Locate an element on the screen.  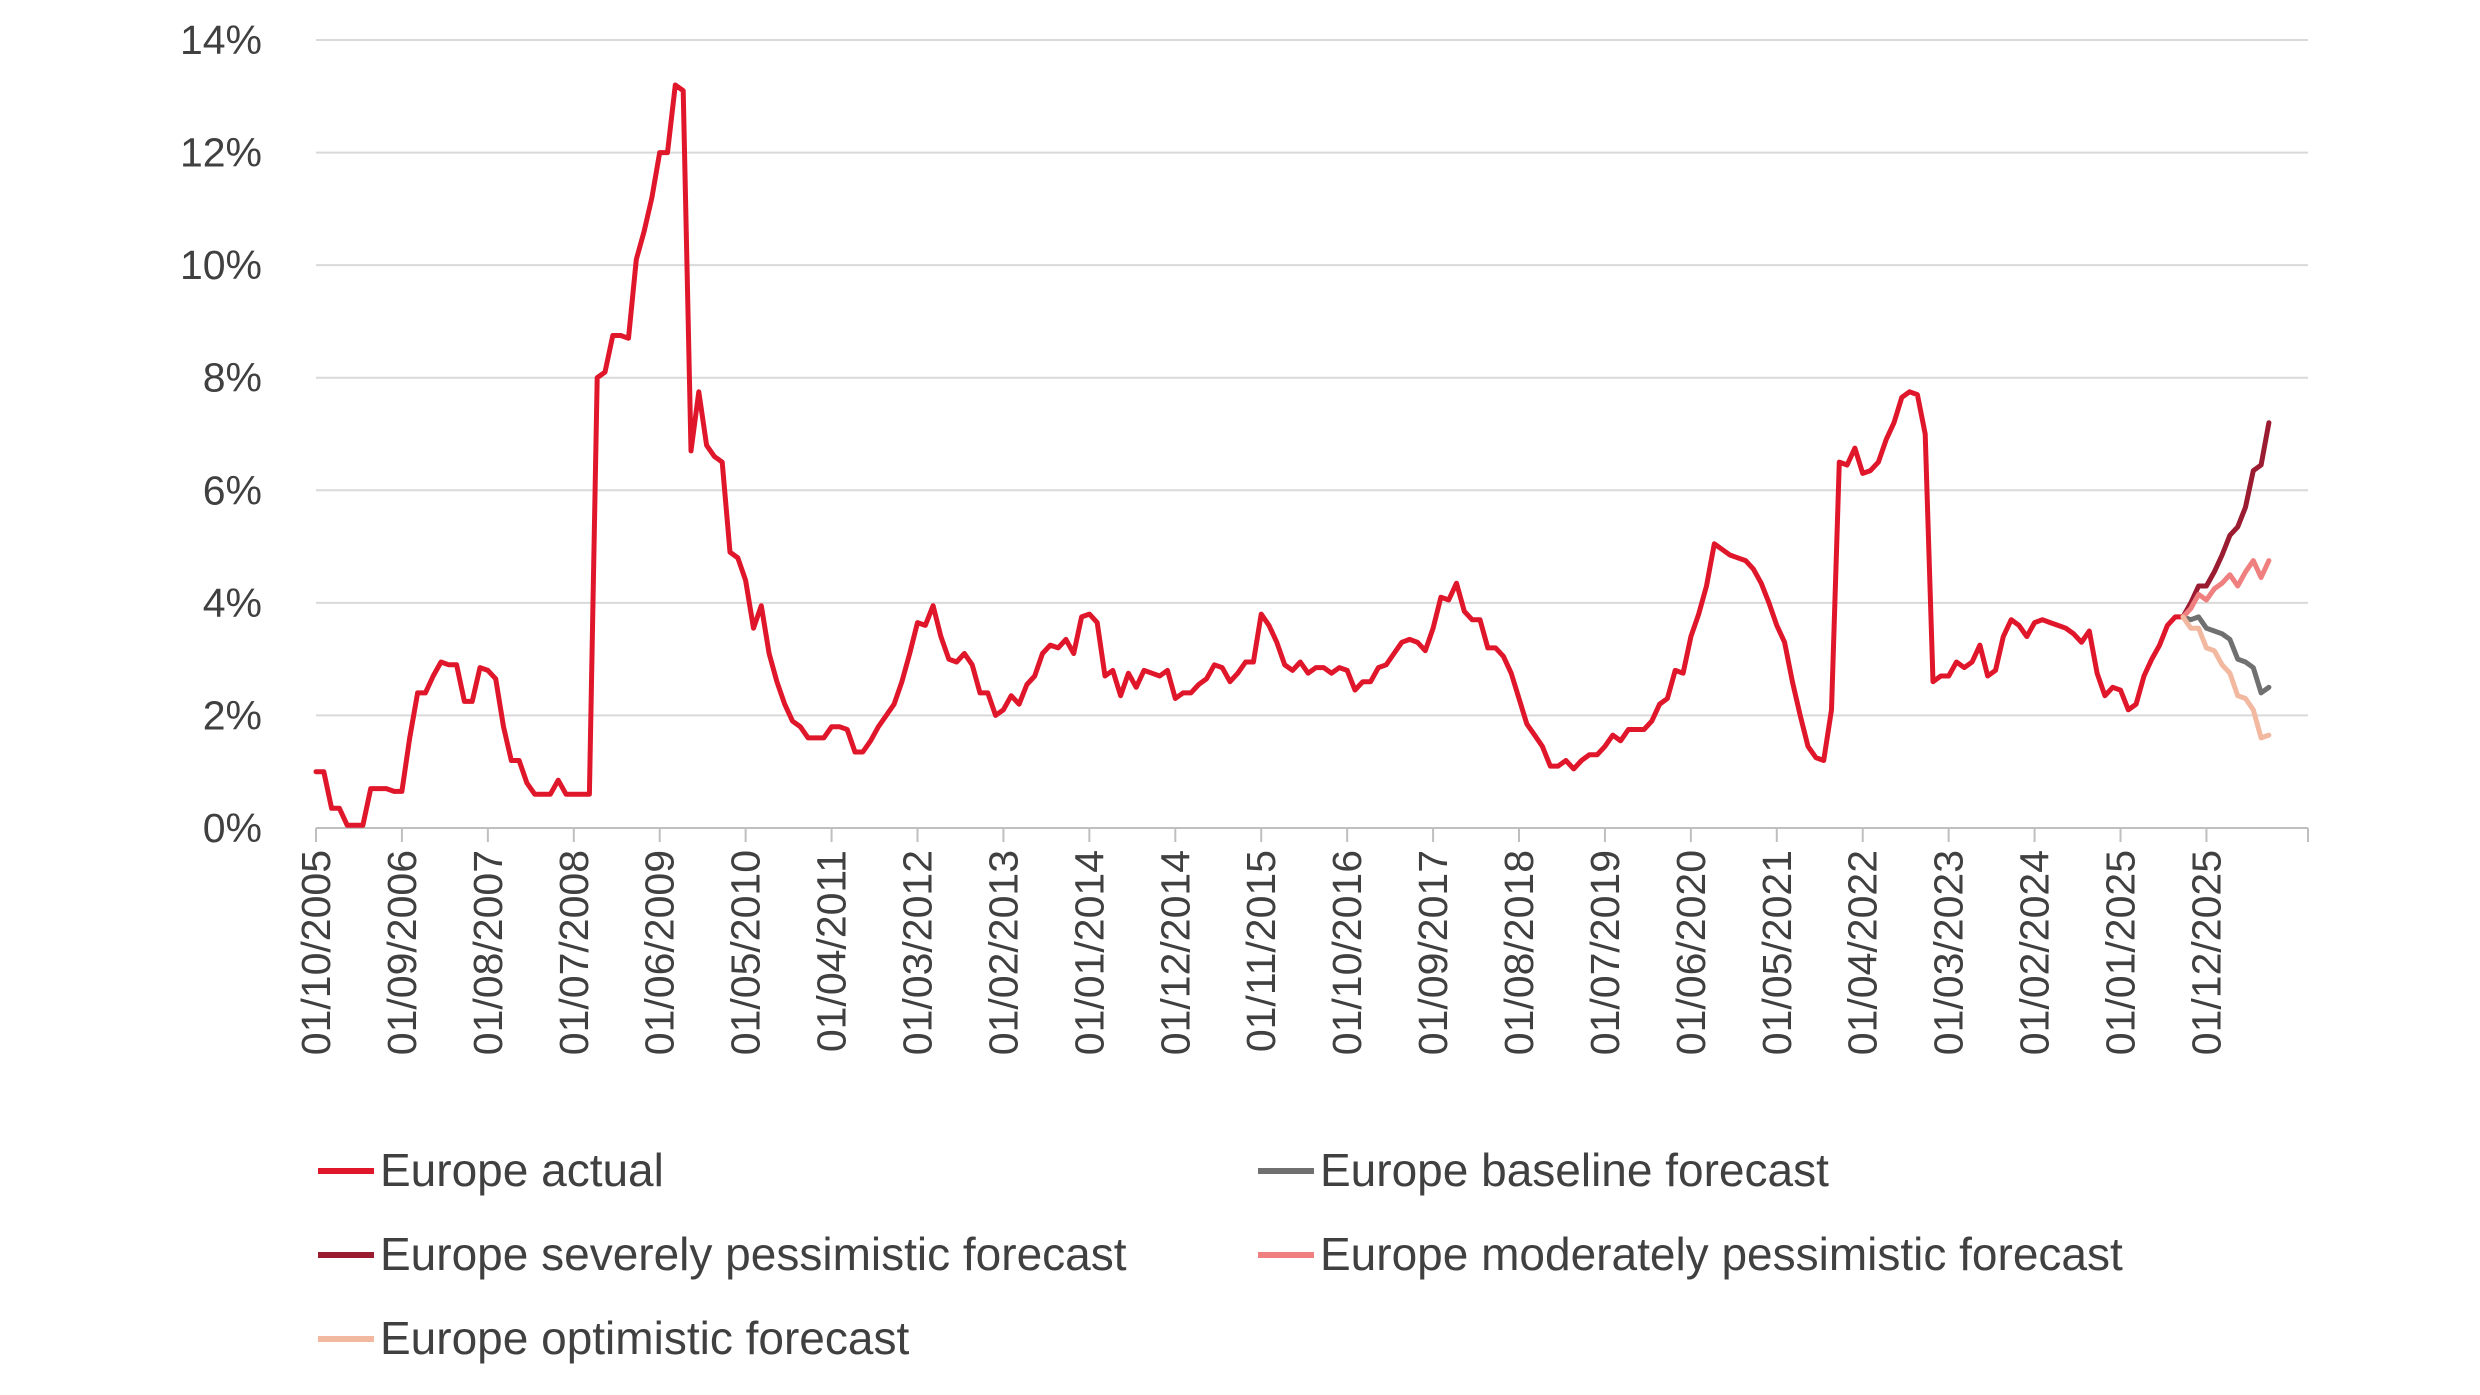
legend-label: Europe actual is located at coordinates (522, 1170).